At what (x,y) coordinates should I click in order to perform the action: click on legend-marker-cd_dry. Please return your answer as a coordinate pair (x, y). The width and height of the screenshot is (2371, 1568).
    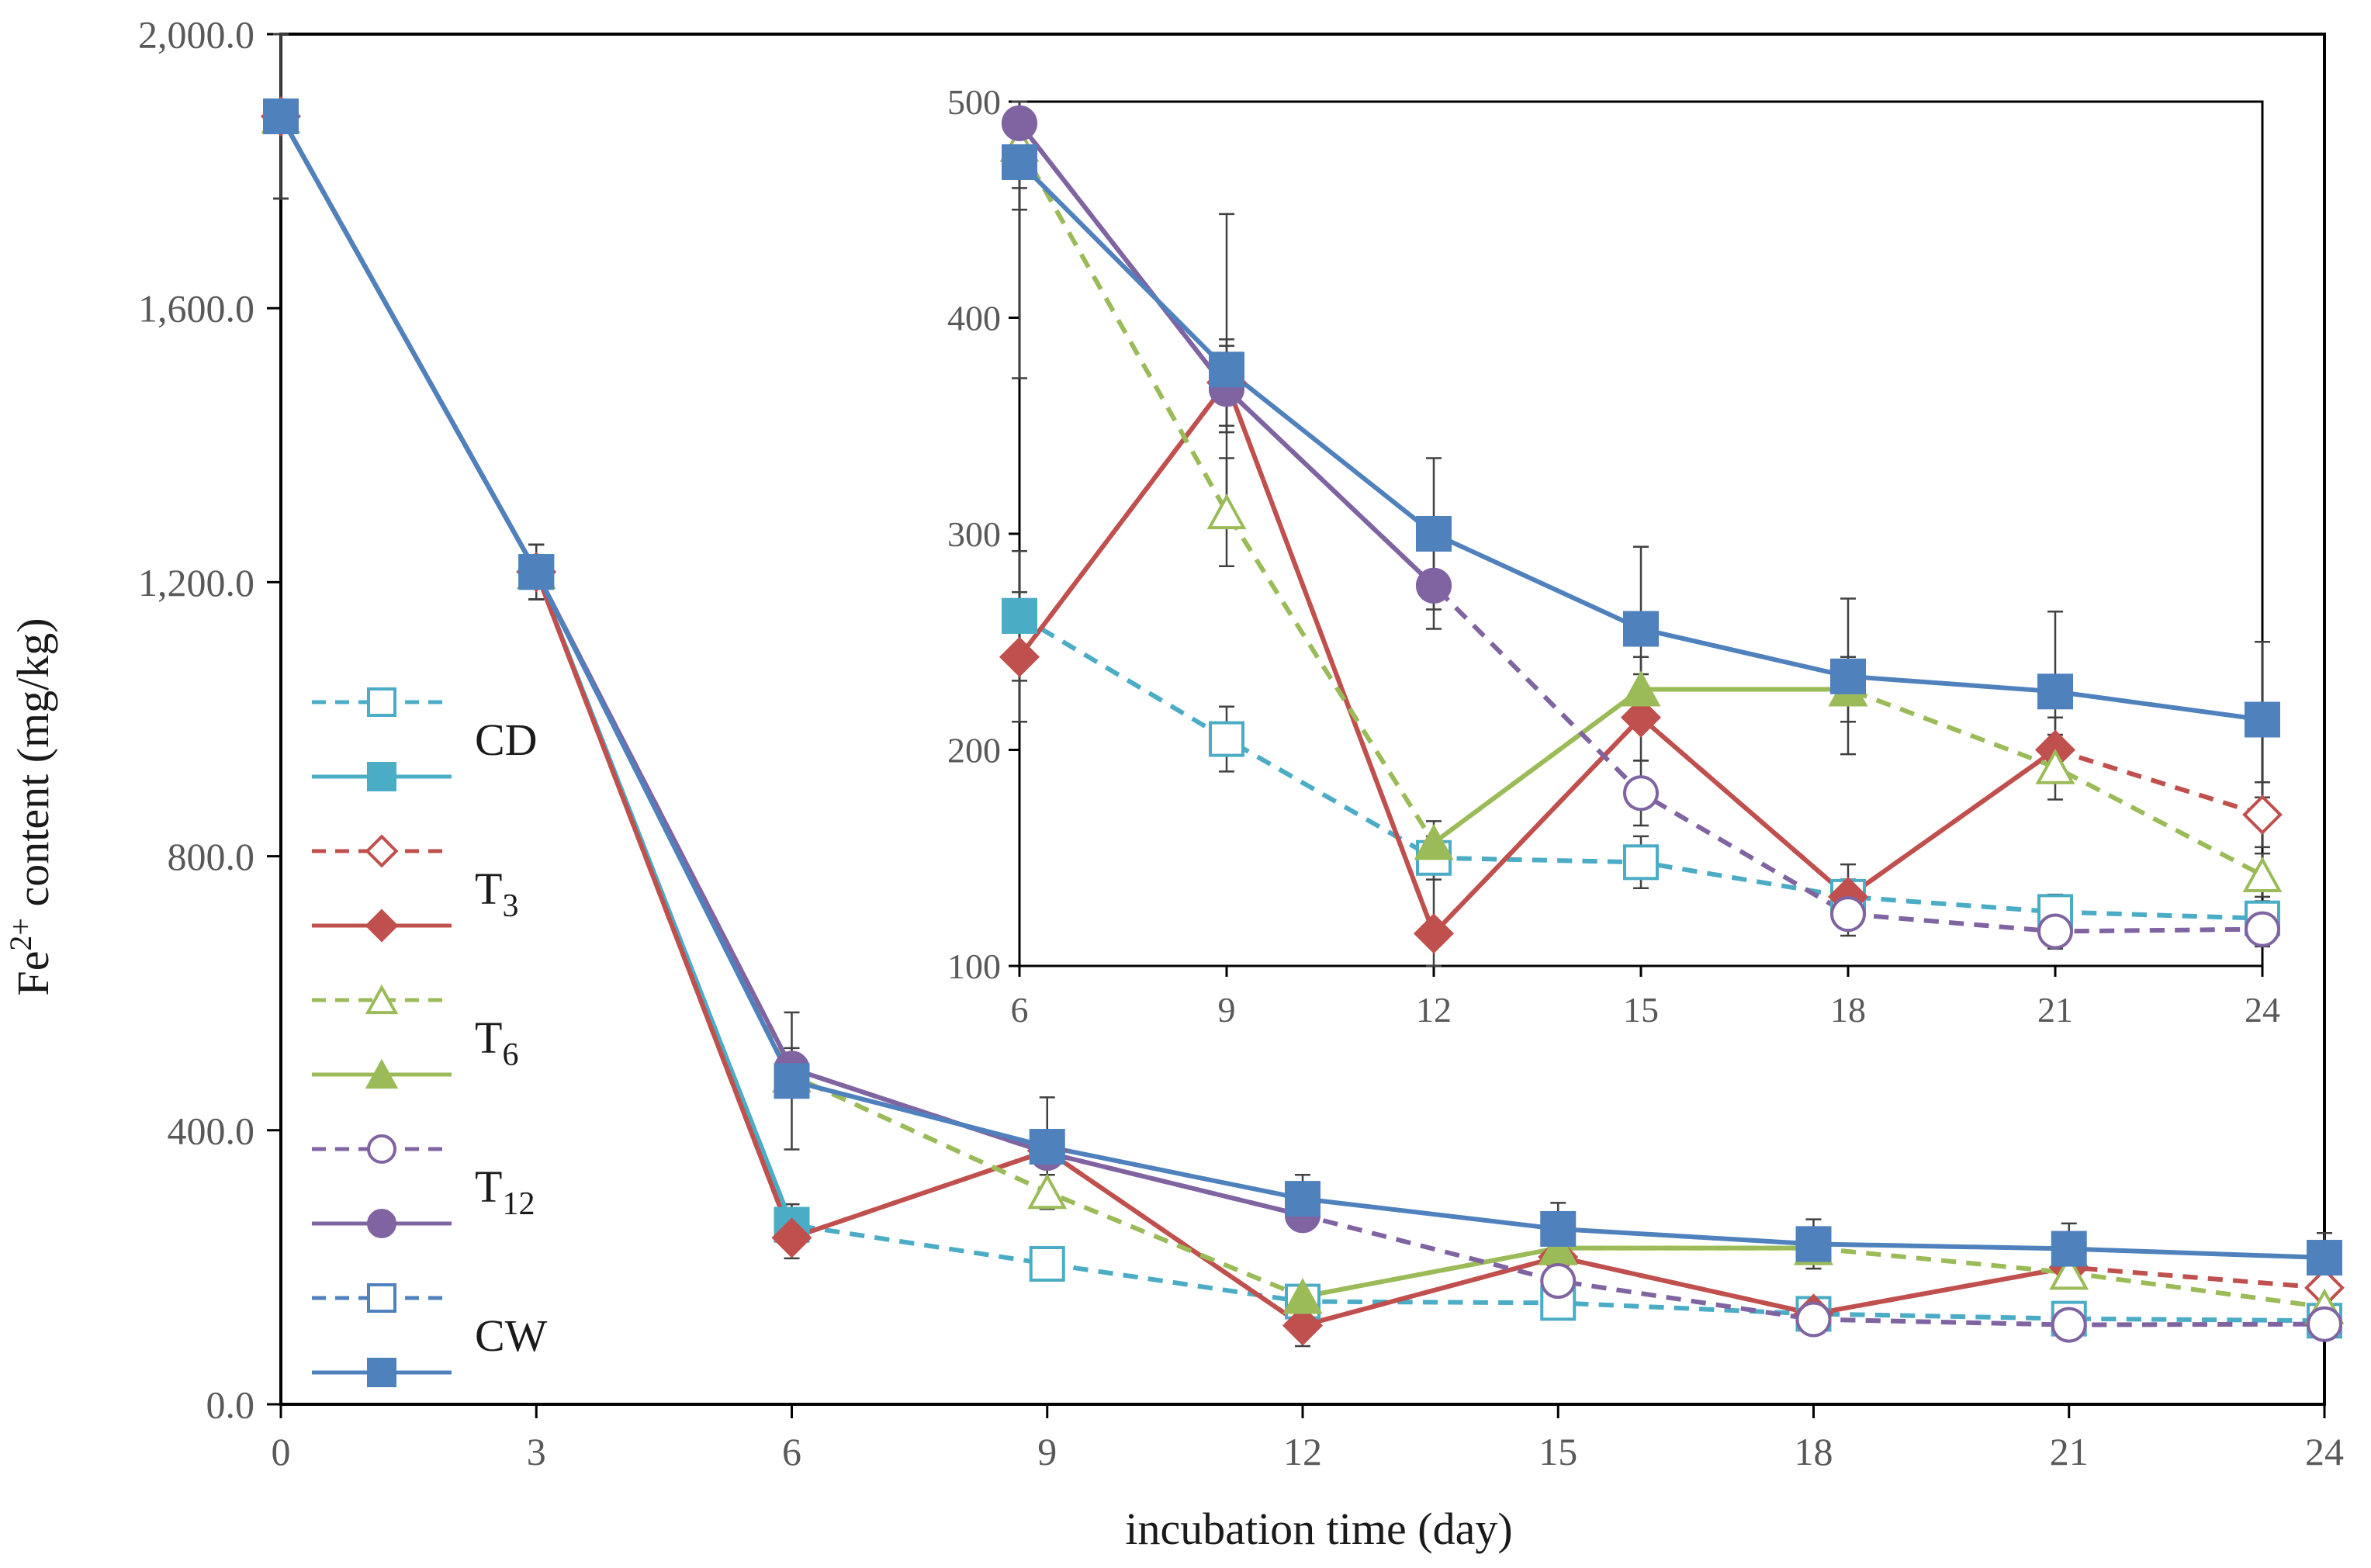
    Looking at the image, I should click on (381, 702).